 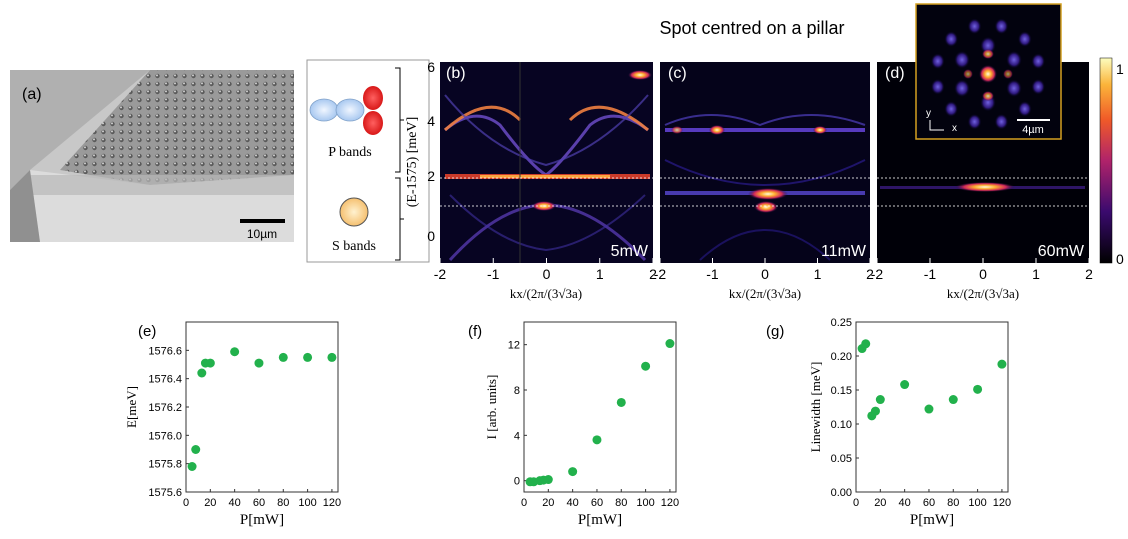 What do you see at coordinates (1120, 259) in the screenshot?
I see `colorbar-min-label: 0` at bounding box center [1120, 259].